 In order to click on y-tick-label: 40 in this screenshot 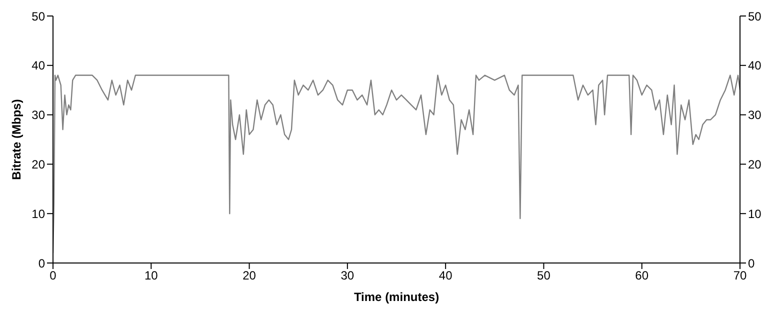, I will do `click(39, 65)`.